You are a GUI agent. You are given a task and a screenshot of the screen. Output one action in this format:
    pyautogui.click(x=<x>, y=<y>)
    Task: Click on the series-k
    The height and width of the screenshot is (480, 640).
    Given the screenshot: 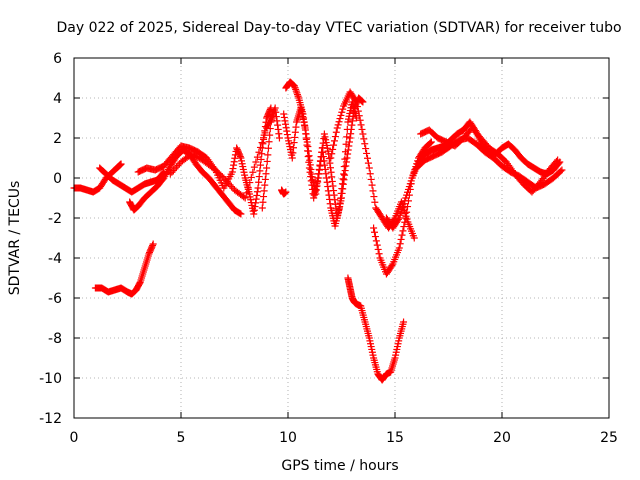 What is the action you would take?
    pyautogui.click(x=376, y=329)
    